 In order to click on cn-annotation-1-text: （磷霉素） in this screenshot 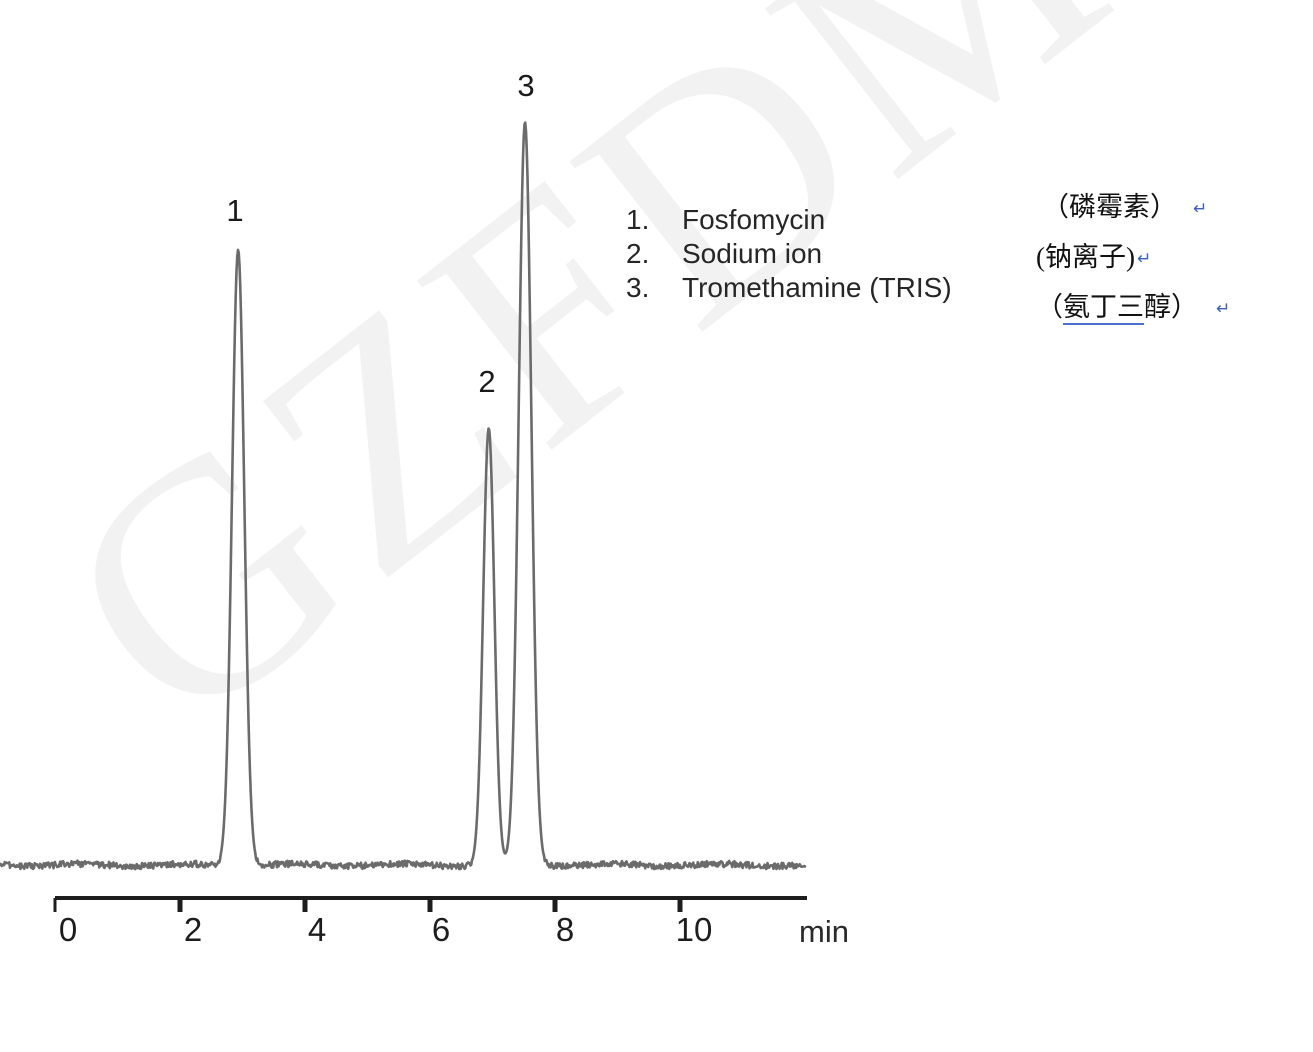, I will do `click(1109, 207)`.